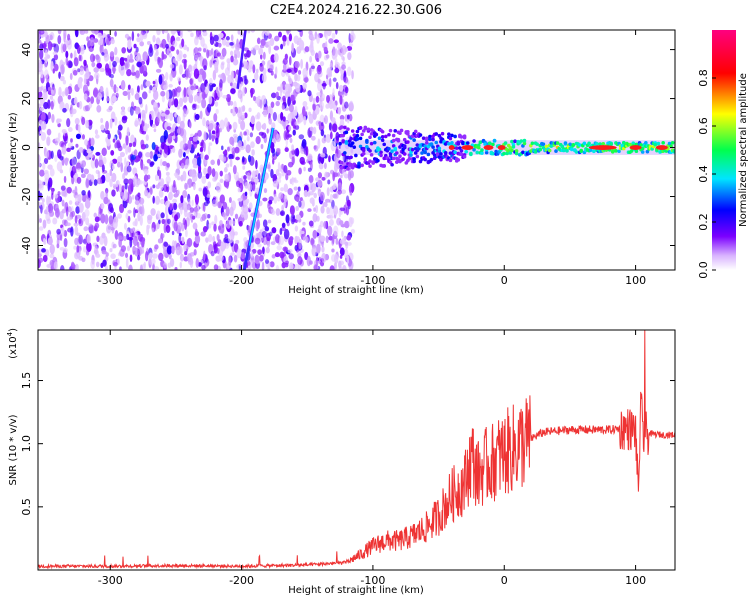  I want to click on snr-x-label: Height of straight line (km), so click(356, 590).